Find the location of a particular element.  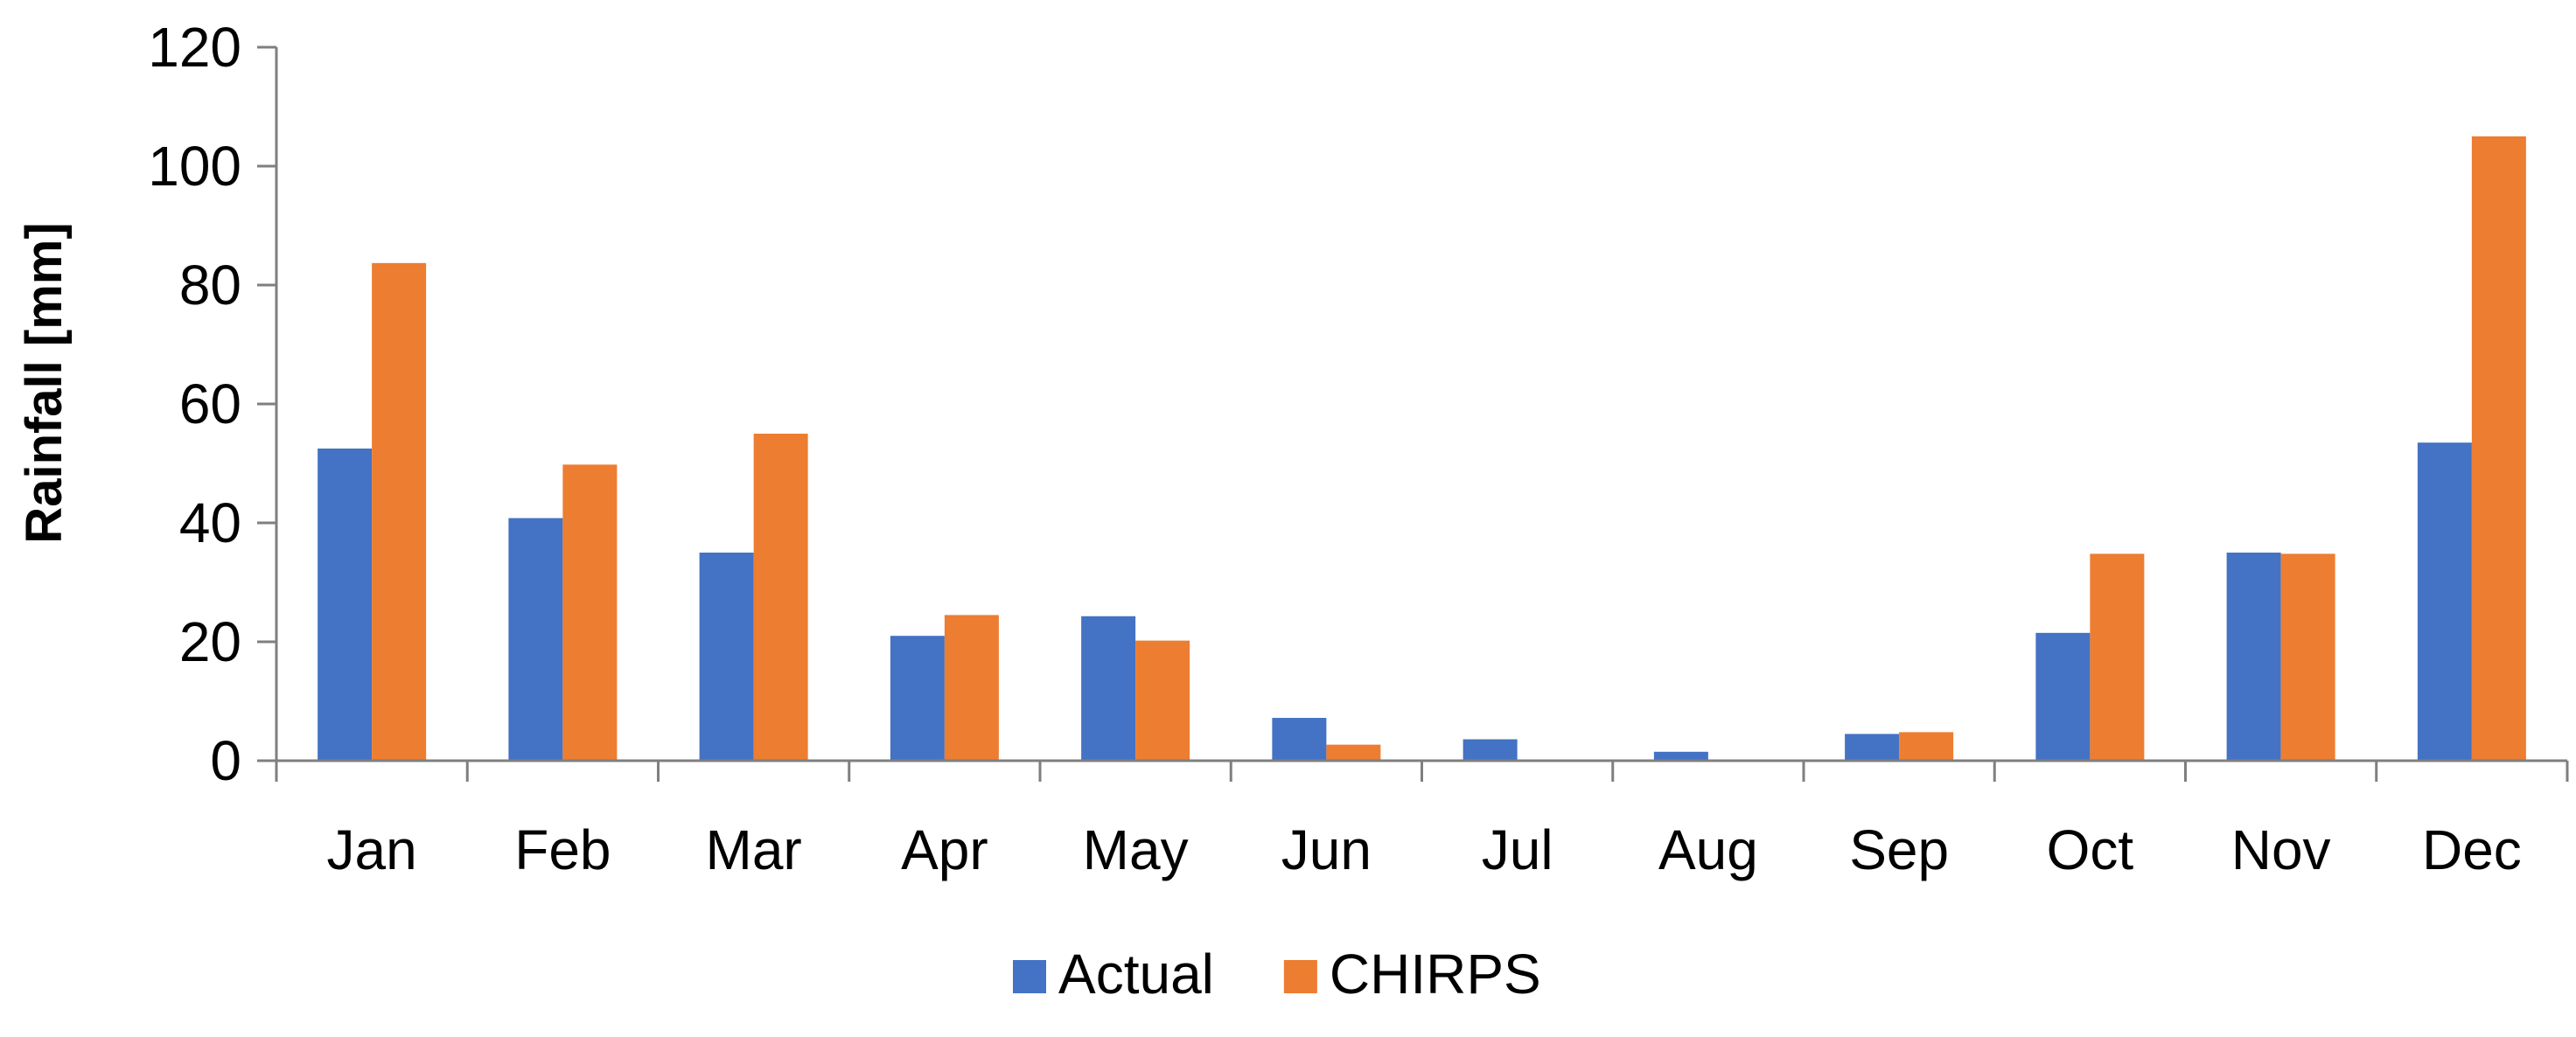

legend-swatch-chirps is located at coordinates (1300, 976).